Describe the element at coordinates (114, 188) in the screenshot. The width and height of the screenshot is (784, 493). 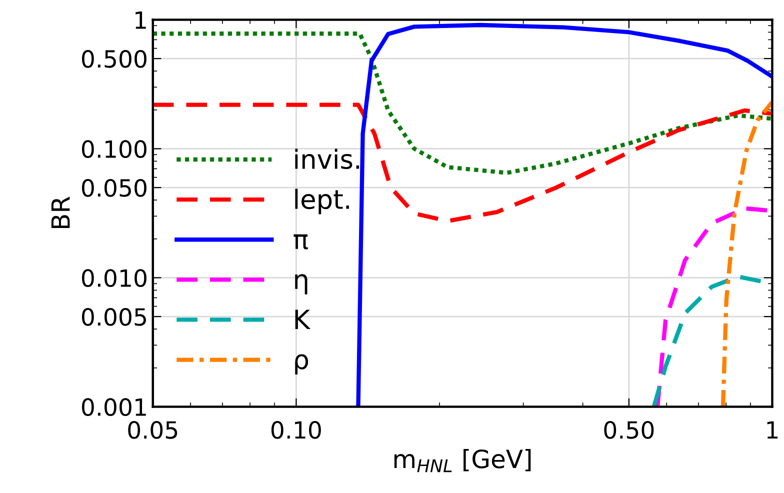
I see `y-tick-label: 0.050` at that location.